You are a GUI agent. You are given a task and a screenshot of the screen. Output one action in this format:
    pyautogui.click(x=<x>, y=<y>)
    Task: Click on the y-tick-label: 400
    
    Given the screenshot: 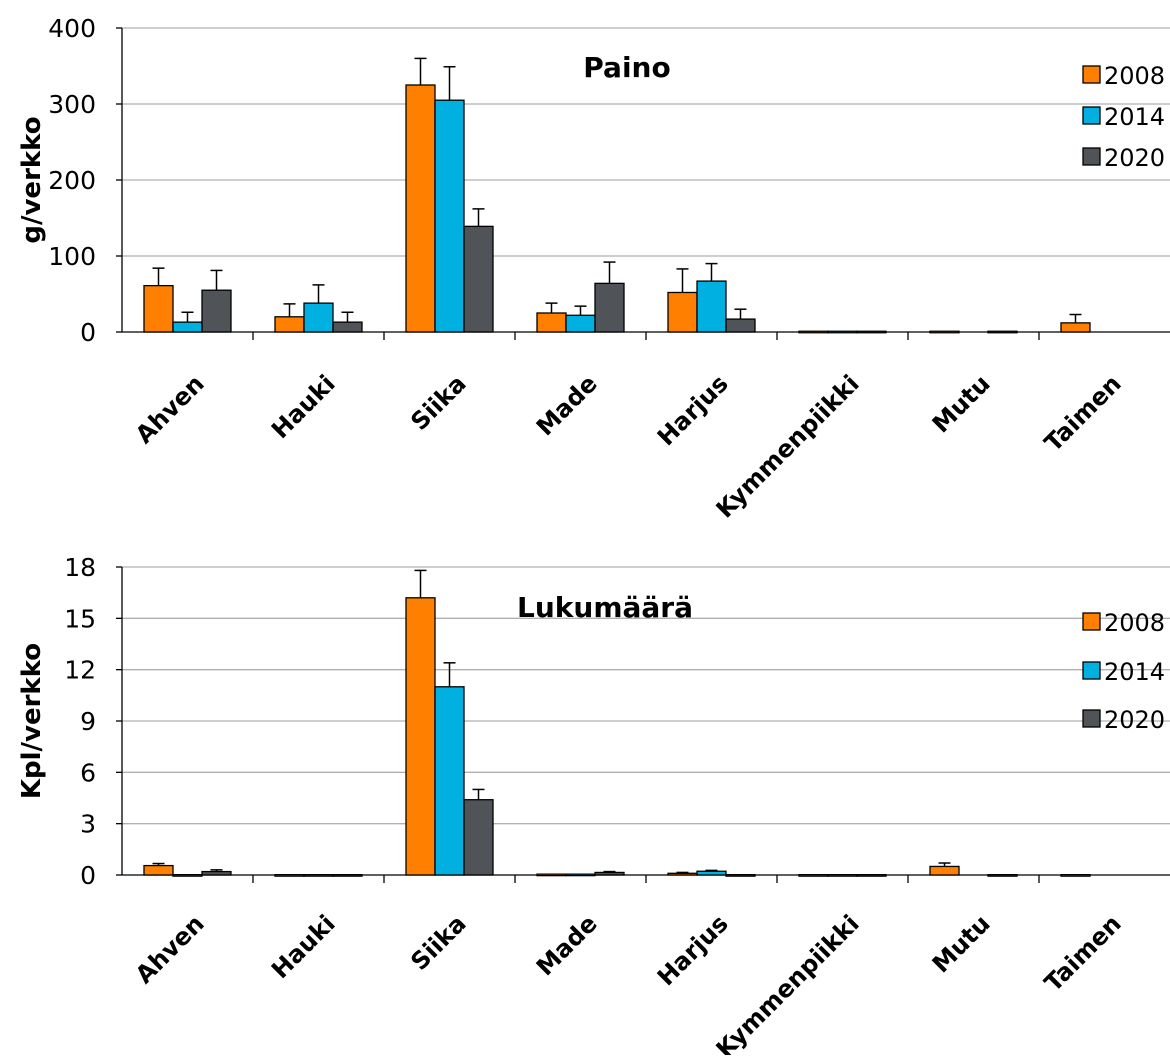 What is the action you would take?
    pyautogui.click(x=72, y=28)
    